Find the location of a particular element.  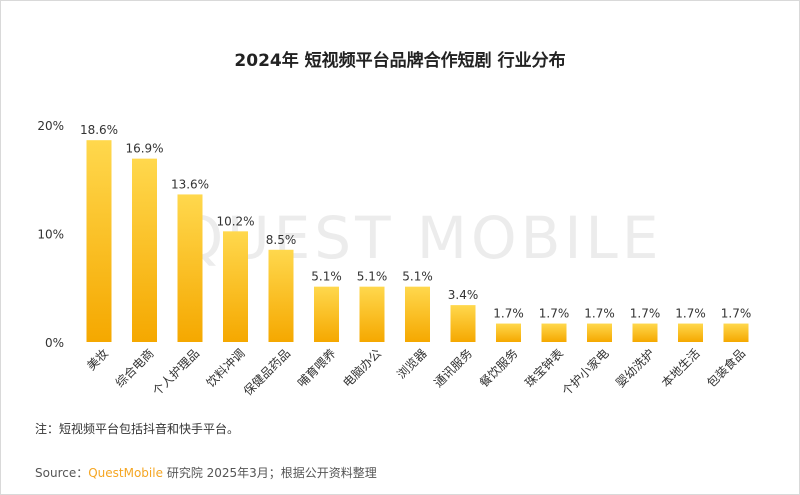

bar-value-label: 18.6% is located at coordinates (99, 130).